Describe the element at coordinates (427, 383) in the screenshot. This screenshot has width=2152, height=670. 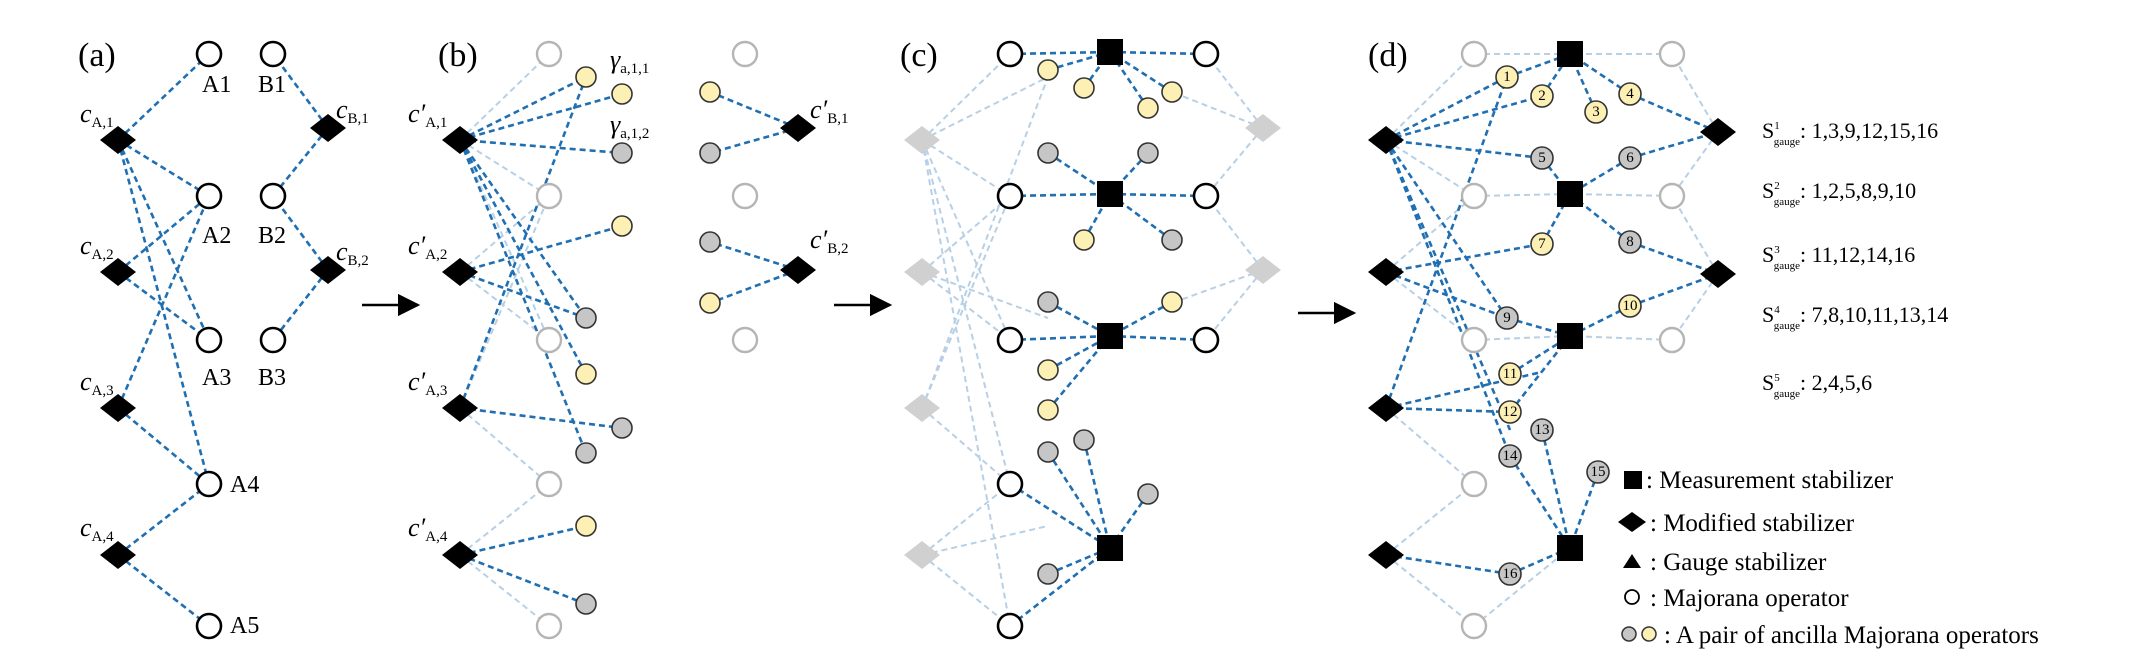
I see `stabilizer-label: c′A,3` at that location.